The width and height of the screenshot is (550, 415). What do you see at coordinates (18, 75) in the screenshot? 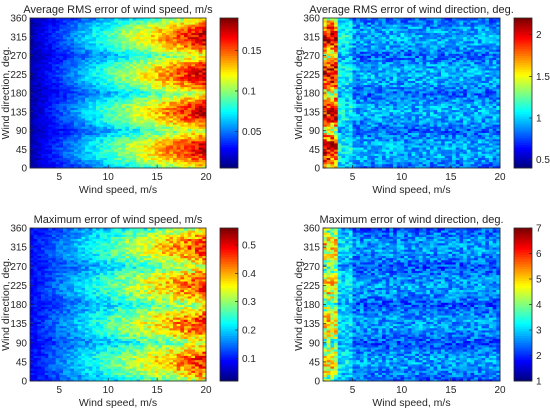
I see `y-tick-label: 225` at bounding box center [18, 75].